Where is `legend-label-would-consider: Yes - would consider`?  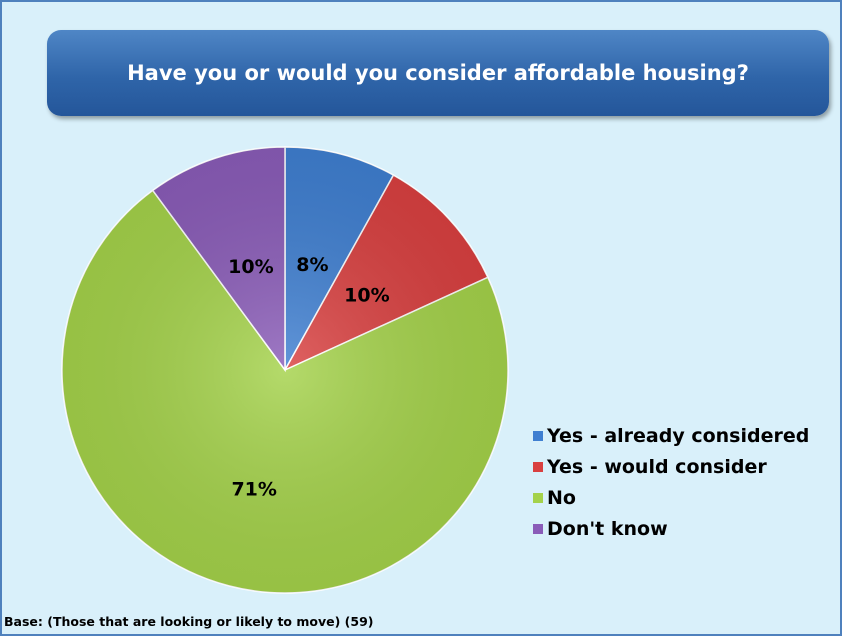
legend-label-would-consider: Yes - would consider is located at coordinates (657, 466).